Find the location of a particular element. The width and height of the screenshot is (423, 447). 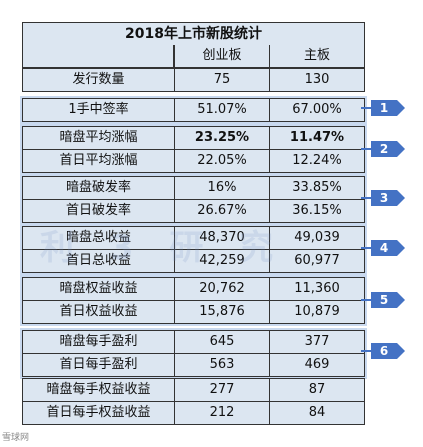

badge-3: 3 is located at coordinates (383, 198).